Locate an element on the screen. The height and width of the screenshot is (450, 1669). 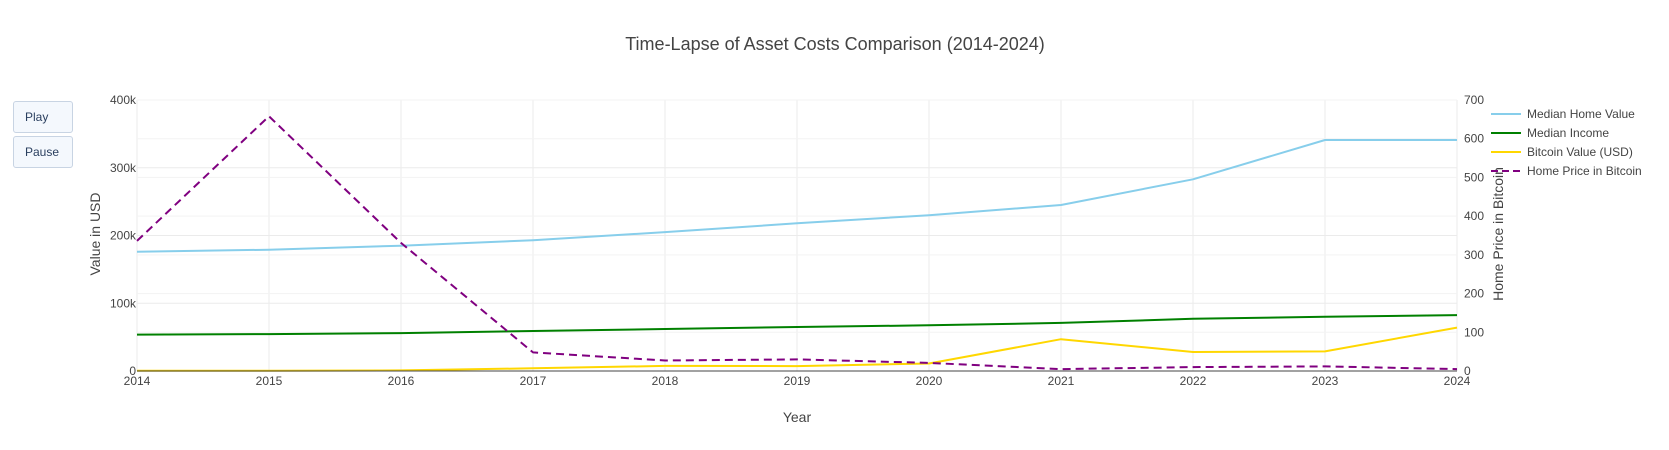
y2-tick-label: 700 is located at coordinates (1474, 100).